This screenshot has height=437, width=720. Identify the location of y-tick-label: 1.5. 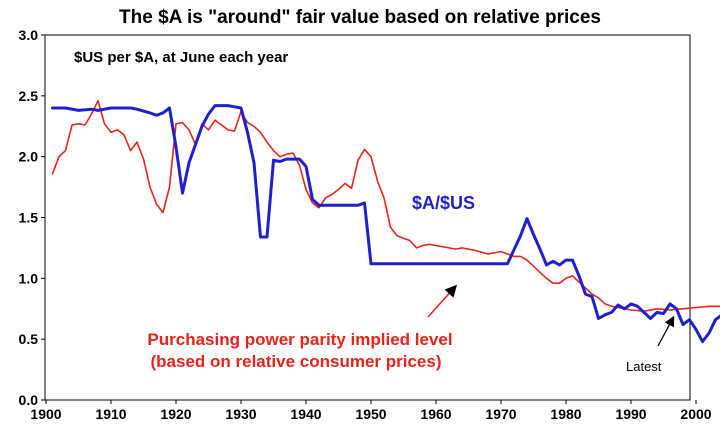
(29, 218).